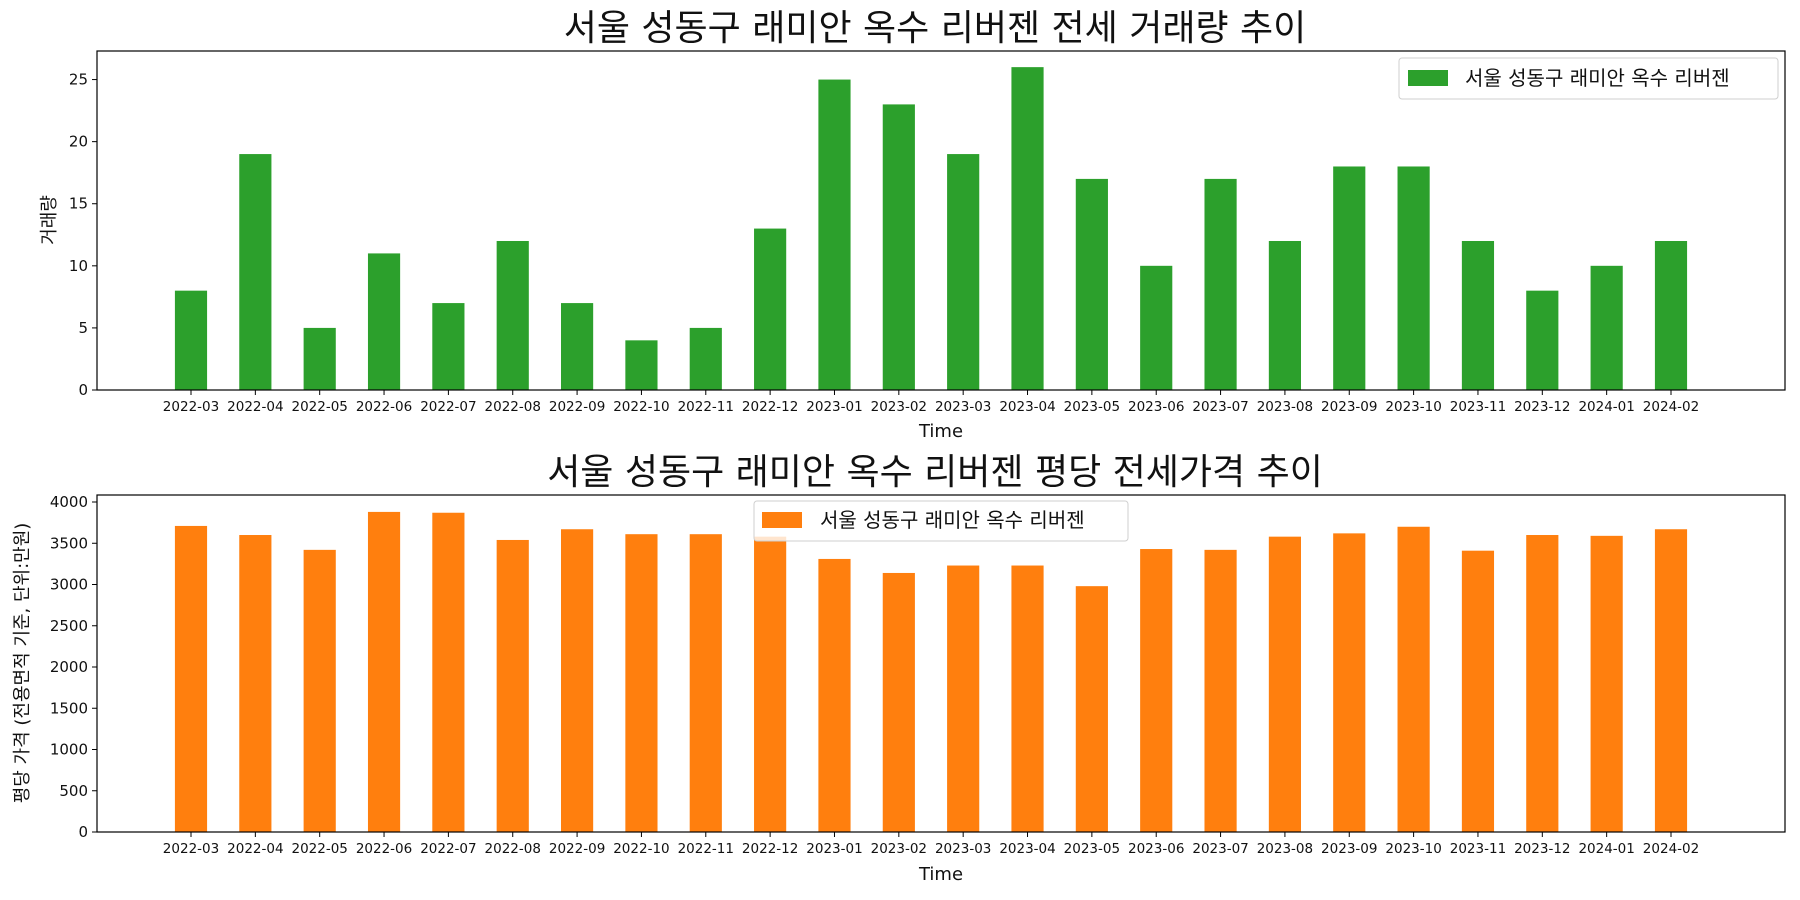 This screenshot has width=1800, height=900. I want to click on y-tick-label: 5, so click(83, 328).